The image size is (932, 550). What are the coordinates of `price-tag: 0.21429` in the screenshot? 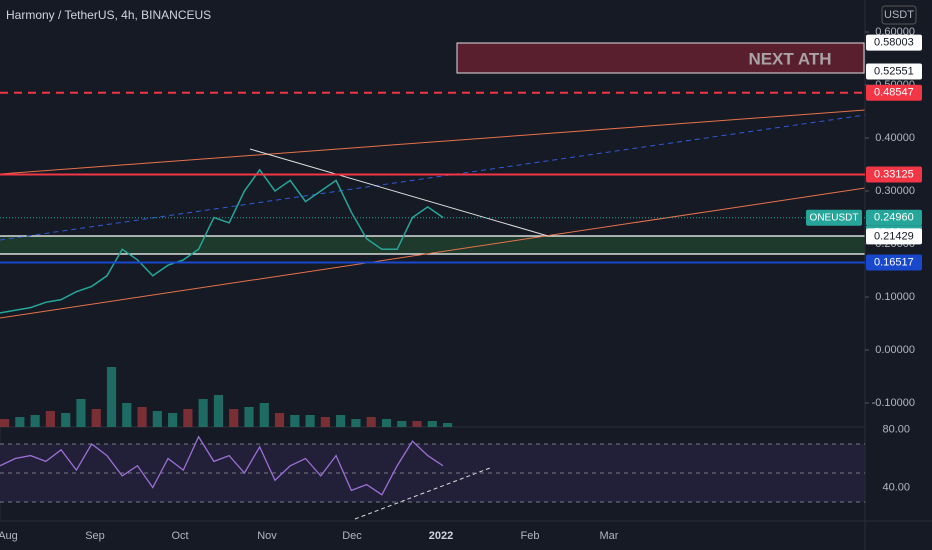 It's located at (894, 236).